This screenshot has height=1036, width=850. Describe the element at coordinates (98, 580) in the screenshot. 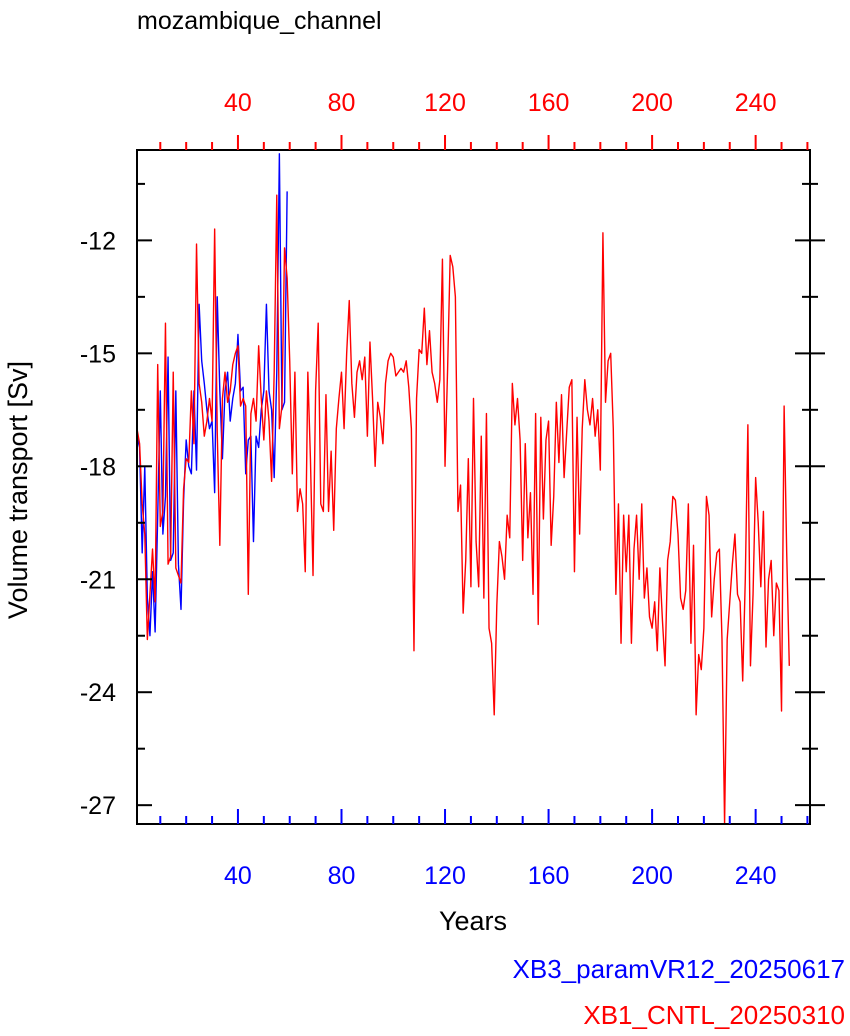

I see `y-tick-label: -21` at that location.